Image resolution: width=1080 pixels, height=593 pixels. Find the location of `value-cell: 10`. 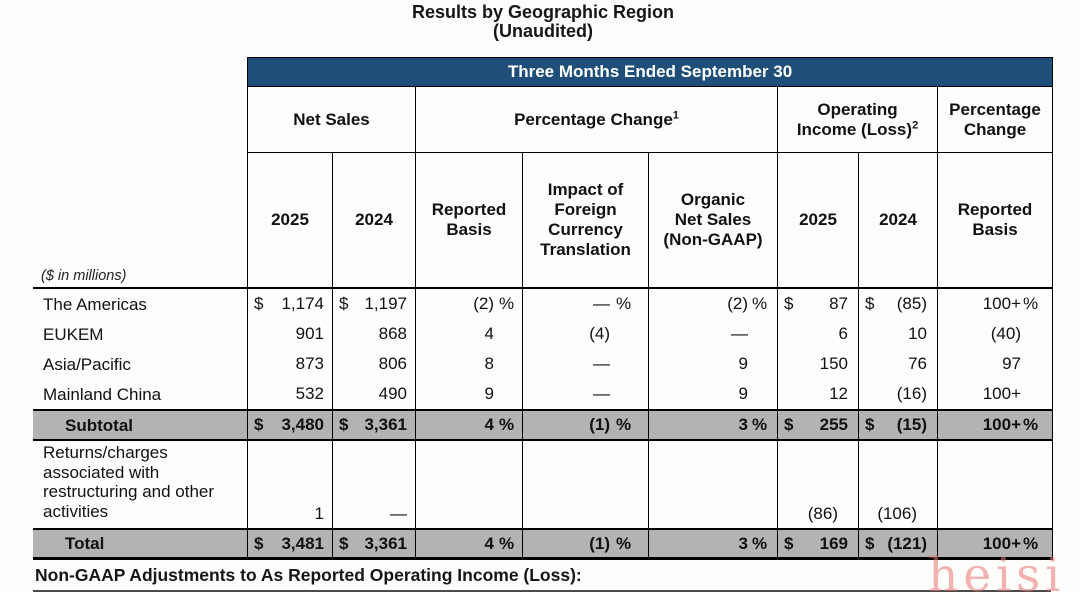

value-cell: 10 is located at coordinates (897, 334).